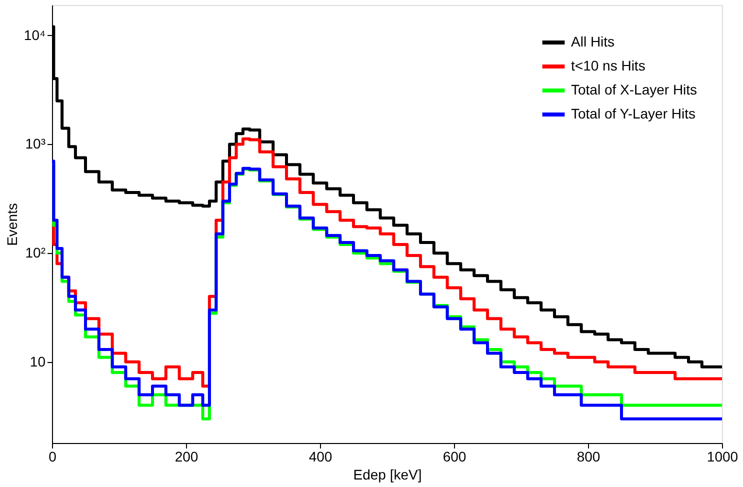 This screenshot has height=487, width=743. Describe the element at coordinates (593, 42) in the screenshot. I see `legend-label: All Hits` at that location.